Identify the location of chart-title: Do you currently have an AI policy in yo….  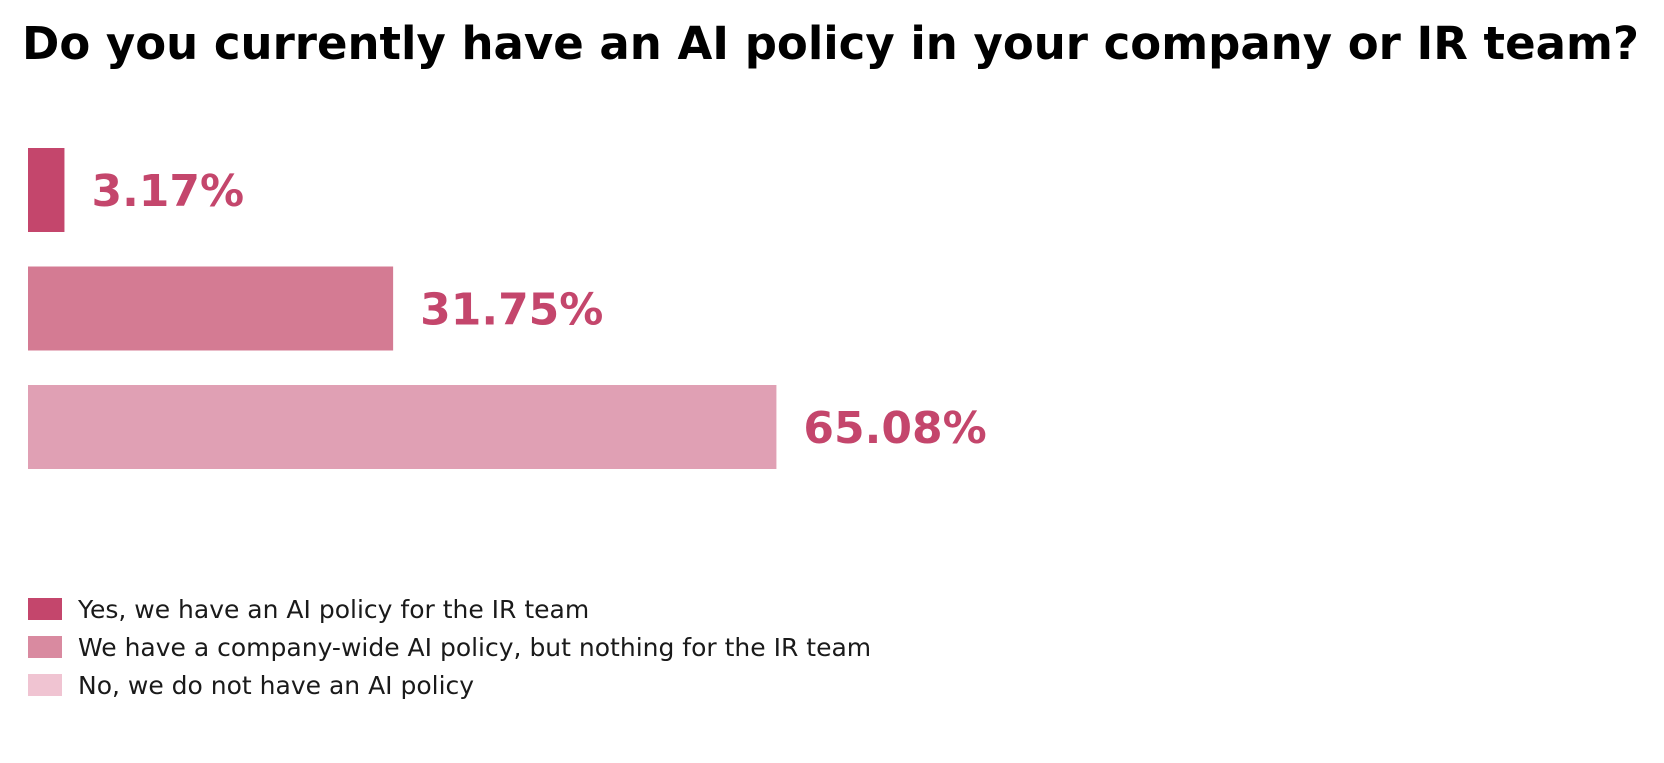
(830, 43).